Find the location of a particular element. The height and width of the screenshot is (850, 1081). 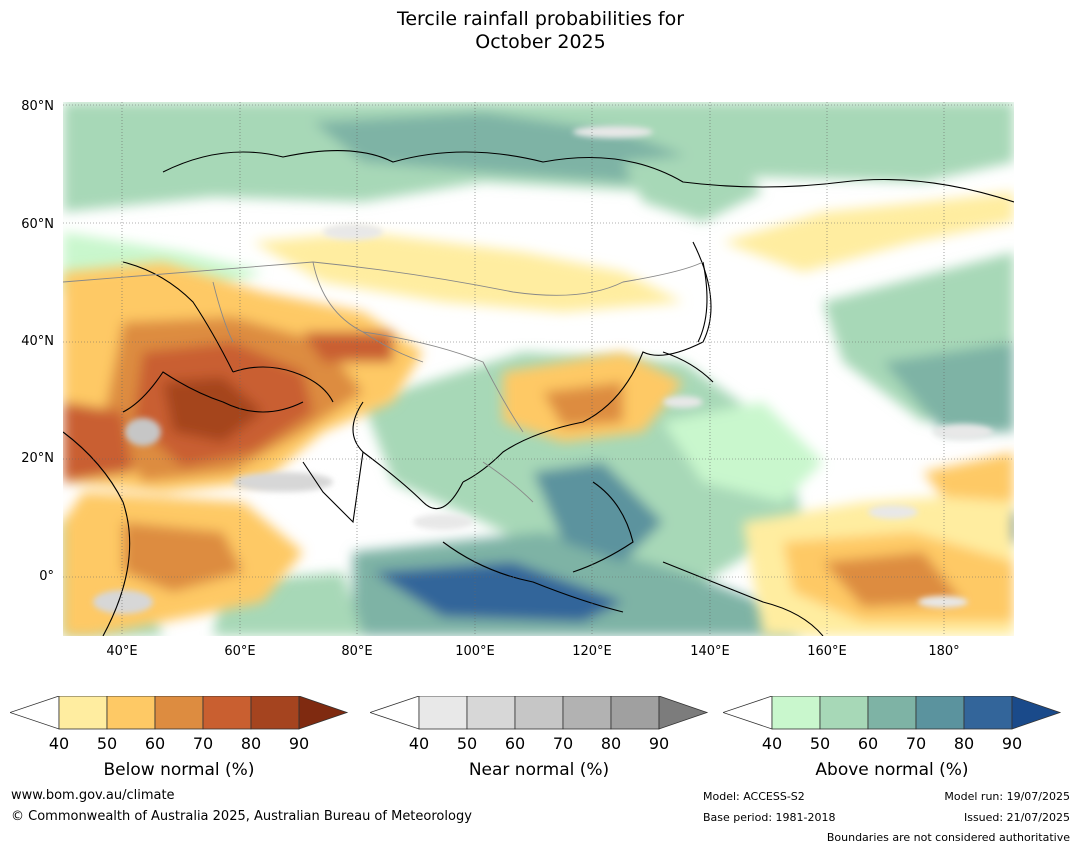

lon-label-100e: 100°E is located at coordinates (475, 651).